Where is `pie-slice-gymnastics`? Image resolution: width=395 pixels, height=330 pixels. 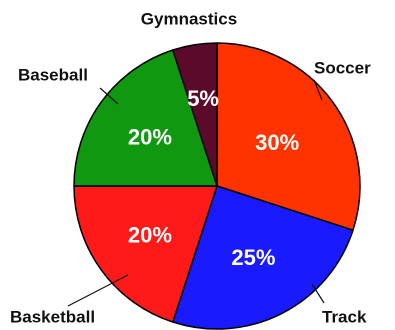
pie-slice-gymnastics is located at coordinates (195, 114).